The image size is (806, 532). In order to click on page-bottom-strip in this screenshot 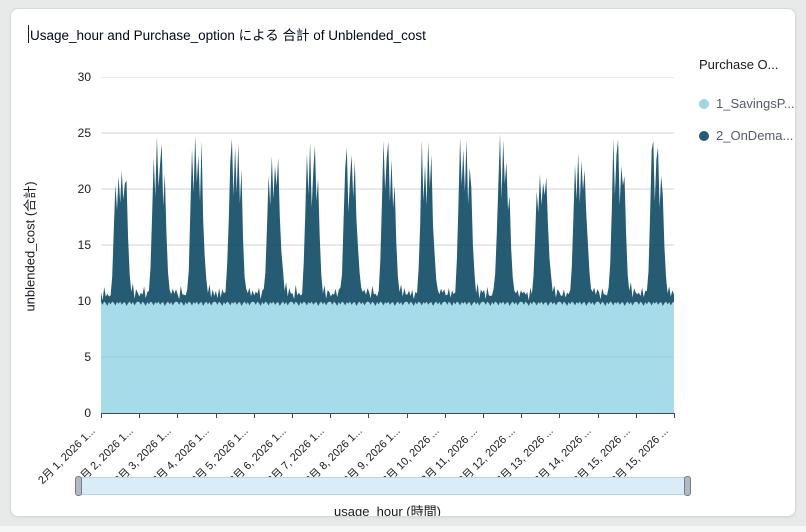, I will do `click(403, 529)`.